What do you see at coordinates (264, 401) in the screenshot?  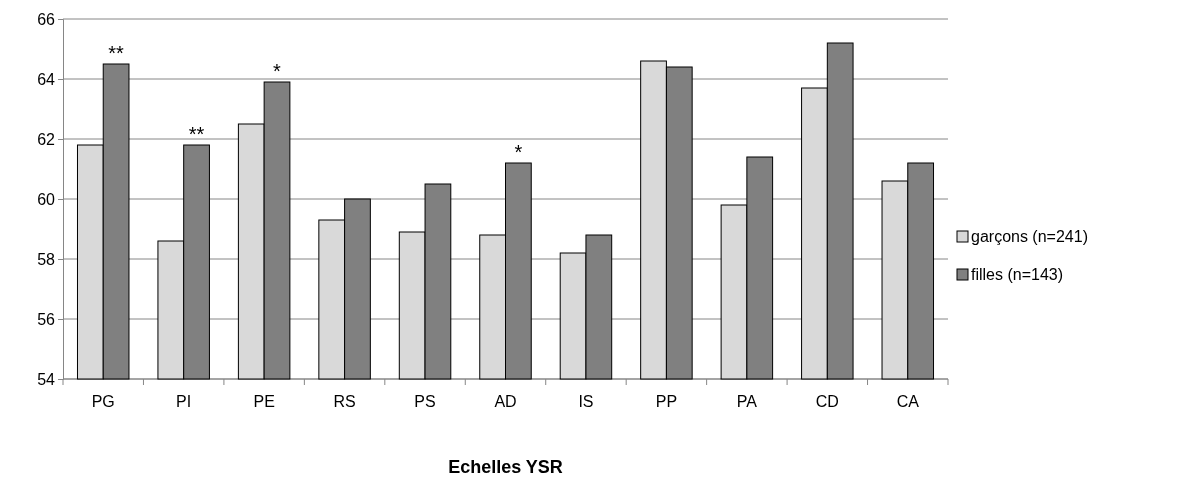 I see `x-tick-label: PE` at bounding box center [264, 401].